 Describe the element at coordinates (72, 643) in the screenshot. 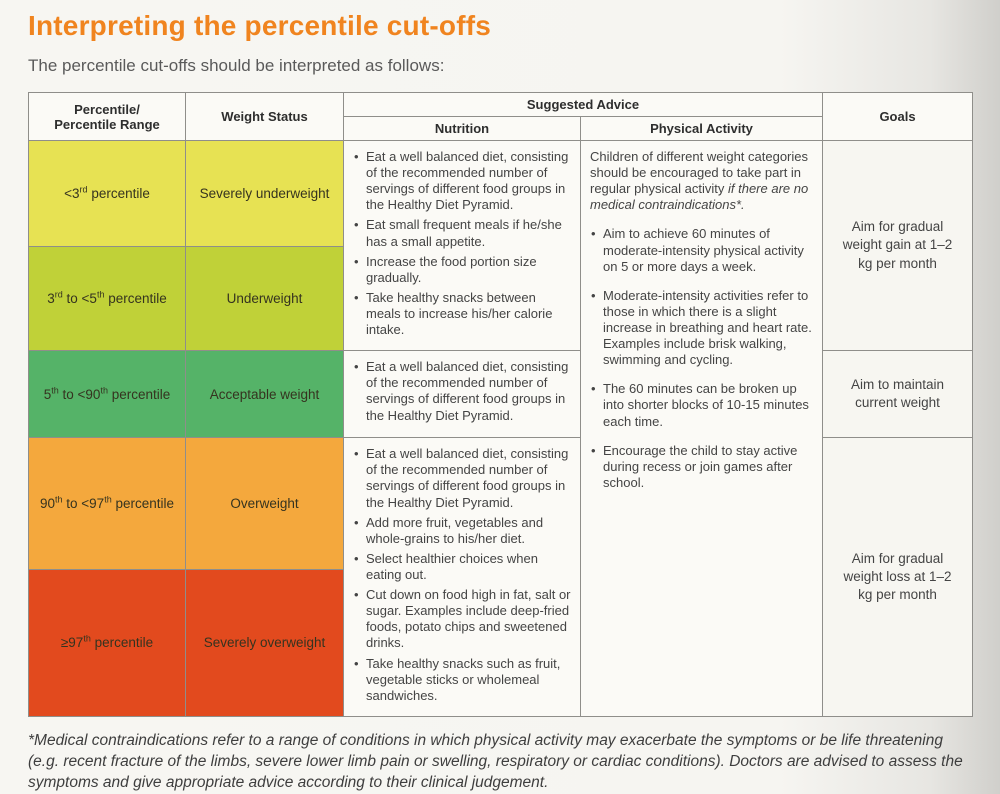

I see `range-text: ≥97` at that location.